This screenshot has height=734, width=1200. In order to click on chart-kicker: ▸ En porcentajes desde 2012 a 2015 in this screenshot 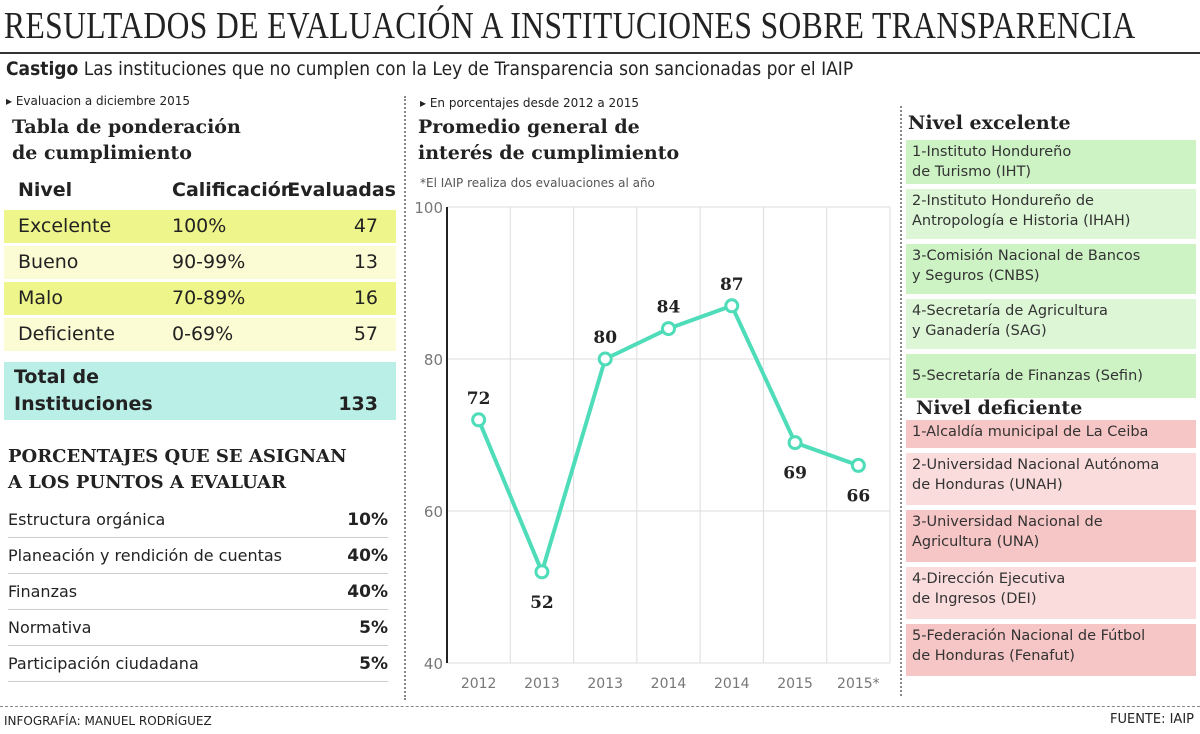, I will do `click(530, 103)`.